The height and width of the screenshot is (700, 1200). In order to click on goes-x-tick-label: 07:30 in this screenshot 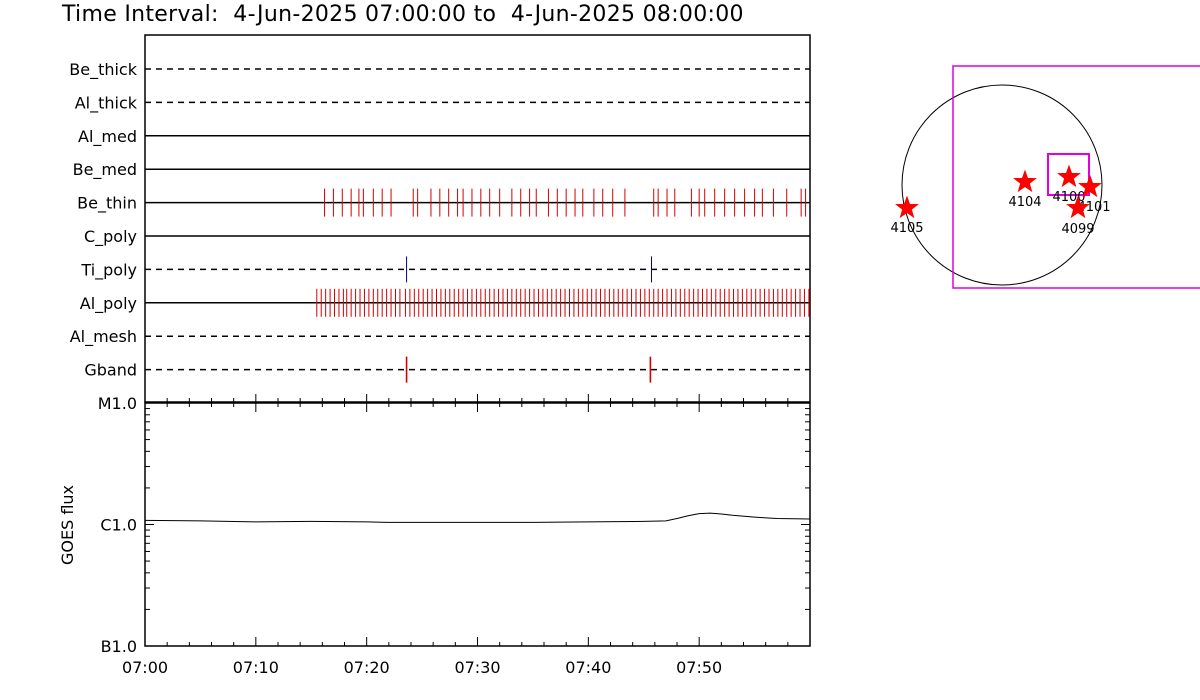, I will do `click(477, 667)`.